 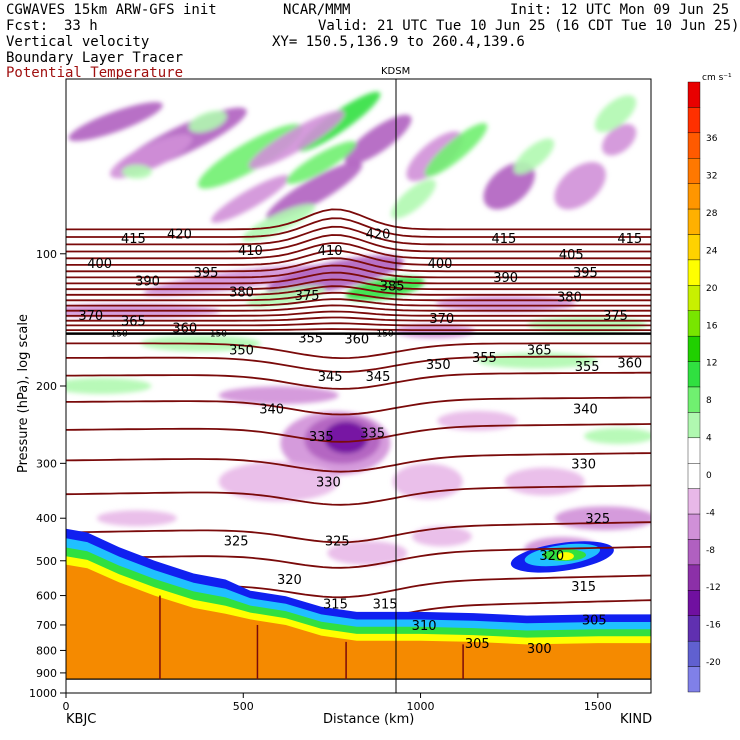 What do you see at coordinates (711, 177) in the screenshot?
I see `colorbar-label: 32` at bounding box center [711, 177].